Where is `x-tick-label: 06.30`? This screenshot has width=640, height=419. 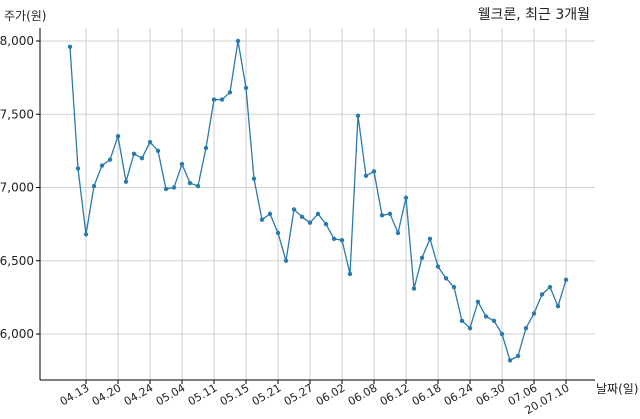
x-tick-label: 06.30 is located at coordinates (491, 394).